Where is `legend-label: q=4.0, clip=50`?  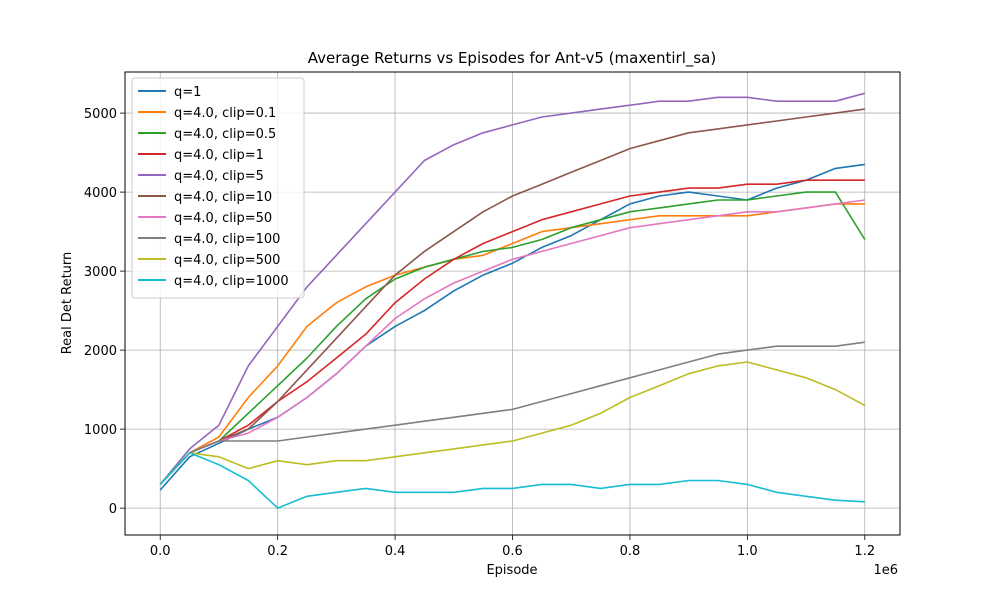 legend-label: q=4.0, clip=50 is located at coordinates (223, 218).